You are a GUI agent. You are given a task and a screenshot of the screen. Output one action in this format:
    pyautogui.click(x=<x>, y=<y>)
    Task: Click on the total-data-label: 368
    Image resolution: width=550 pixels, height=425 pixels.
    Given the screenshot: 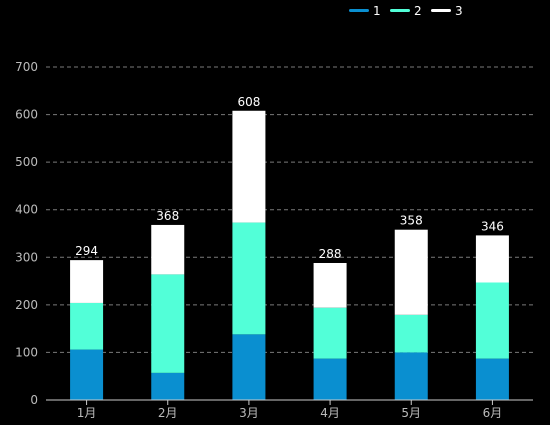 What is the action you would take?
    pyautogui.click(x=167, y=216)
    